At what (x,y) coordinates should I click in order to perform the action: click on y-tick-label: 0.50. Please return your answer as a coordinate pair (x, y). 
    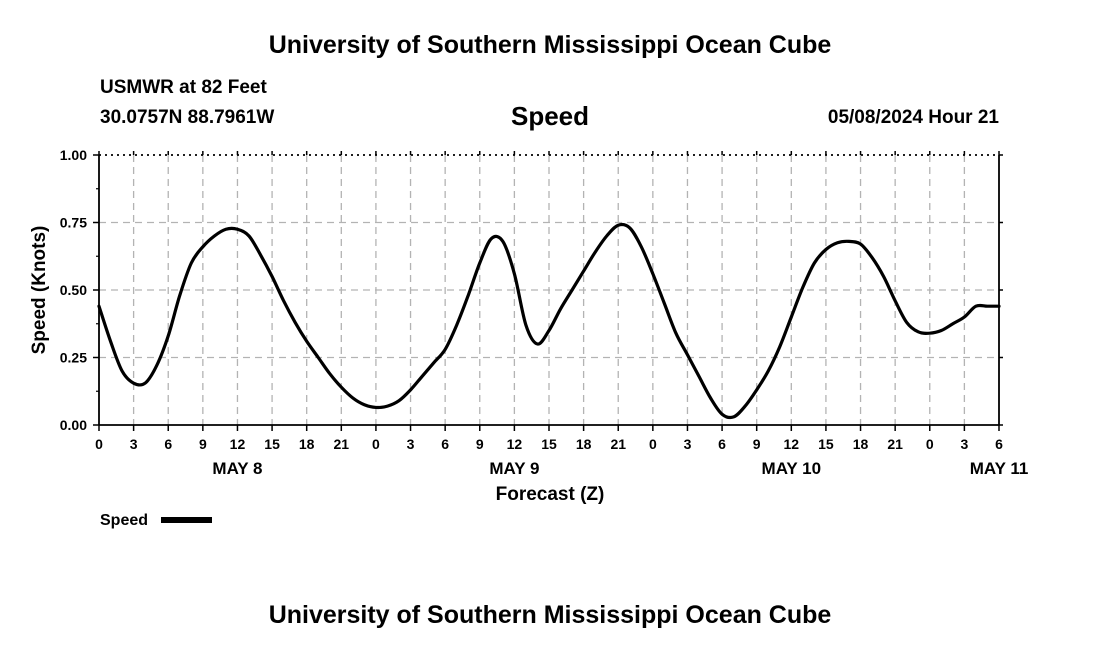
    Looking at the image, I should click on (73, 290).